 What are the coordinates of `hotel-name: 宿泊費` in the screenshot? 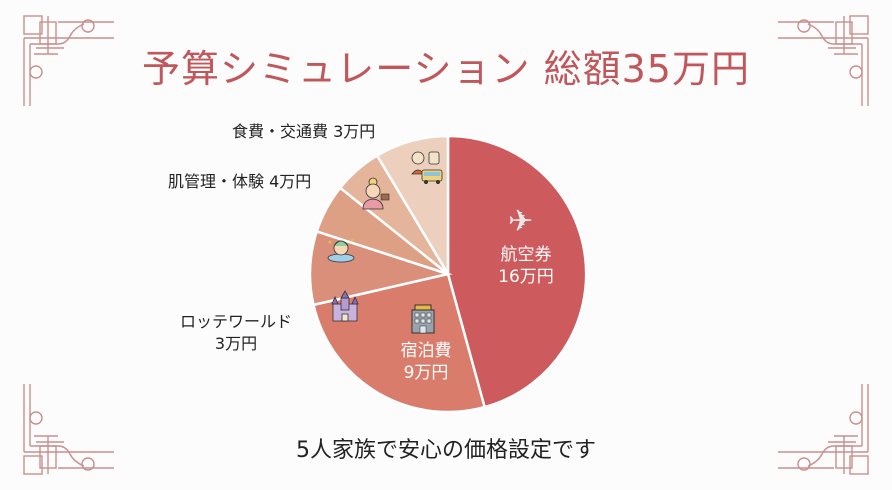 It's located at (426, 351).